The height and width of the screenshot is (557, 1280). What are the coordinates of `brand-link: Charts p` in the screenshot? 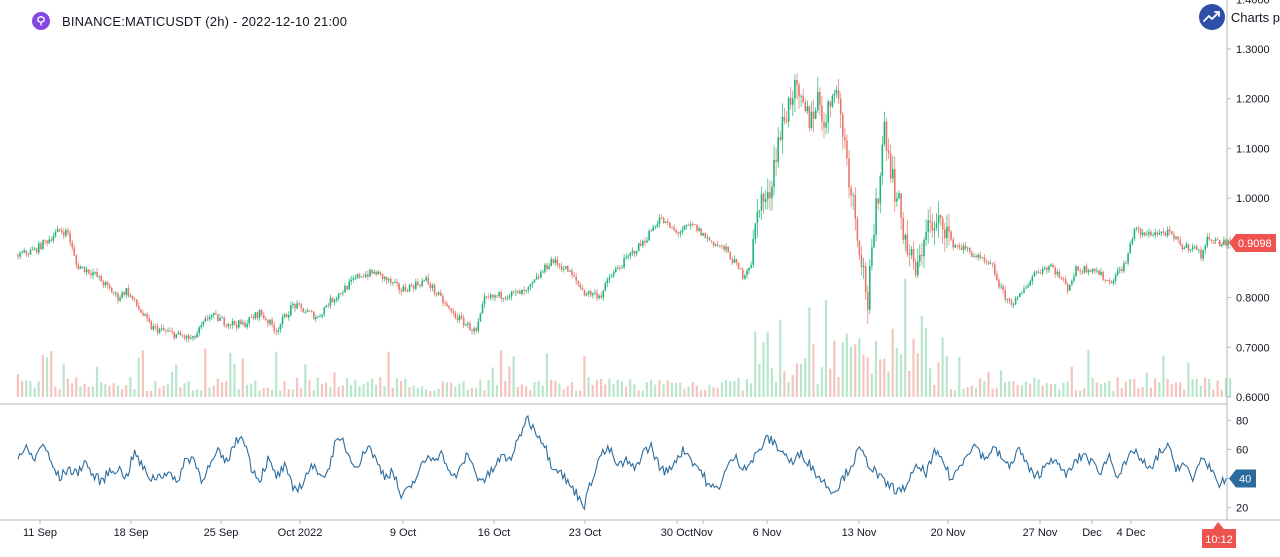 It's located at (1239, 17).